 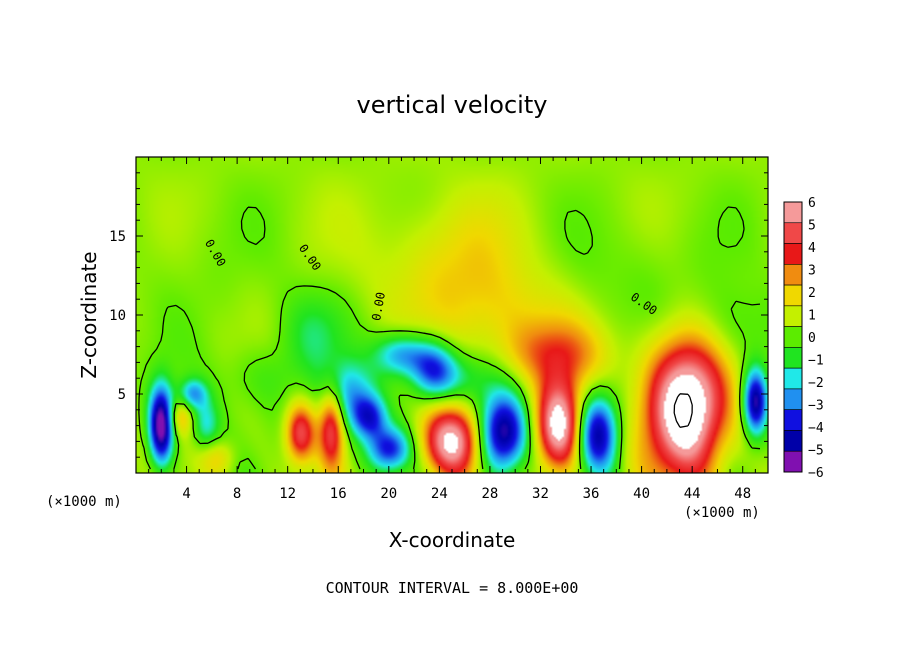 What do you see at coordinates (742, 494) in the screenshot?
I see `x-tick-label: 48` at bounding box center [742, 494].